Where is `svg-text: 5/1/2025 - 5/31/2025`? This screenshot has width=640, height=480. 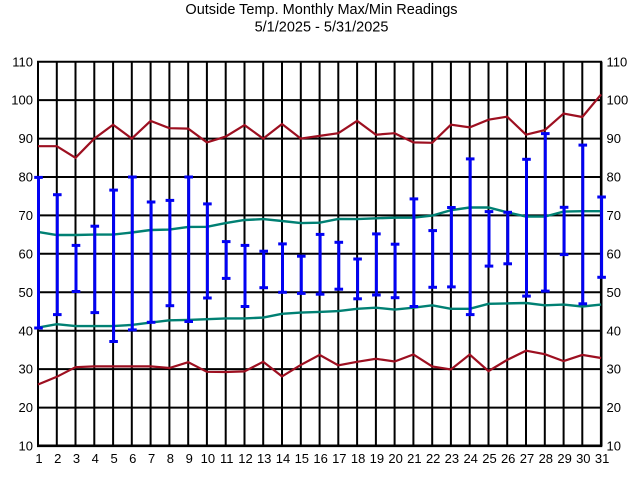 svg-text: 5/1/2025 - 5/31/2025 is located at coordinates (322, 28).